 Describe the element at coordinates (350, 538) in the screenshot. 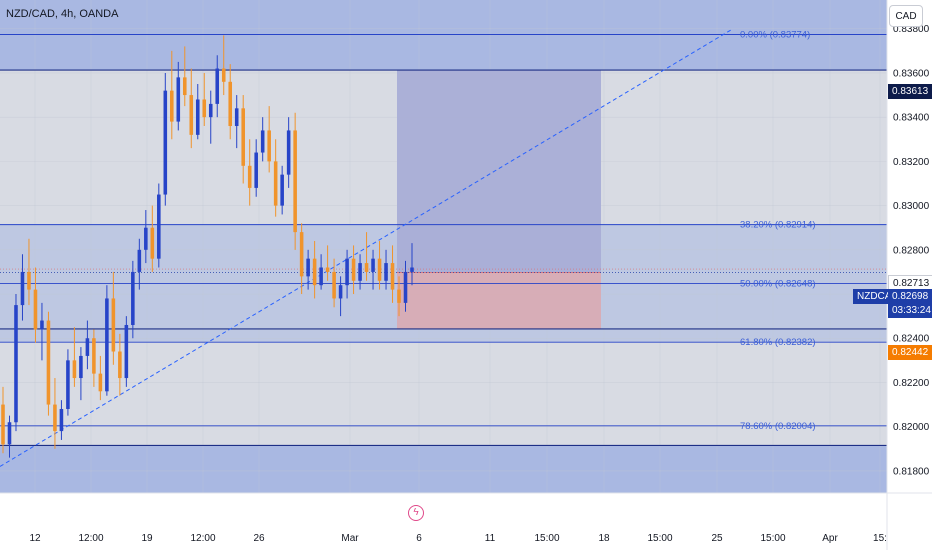

I see `x-tick-label-5: Mar` at that location.